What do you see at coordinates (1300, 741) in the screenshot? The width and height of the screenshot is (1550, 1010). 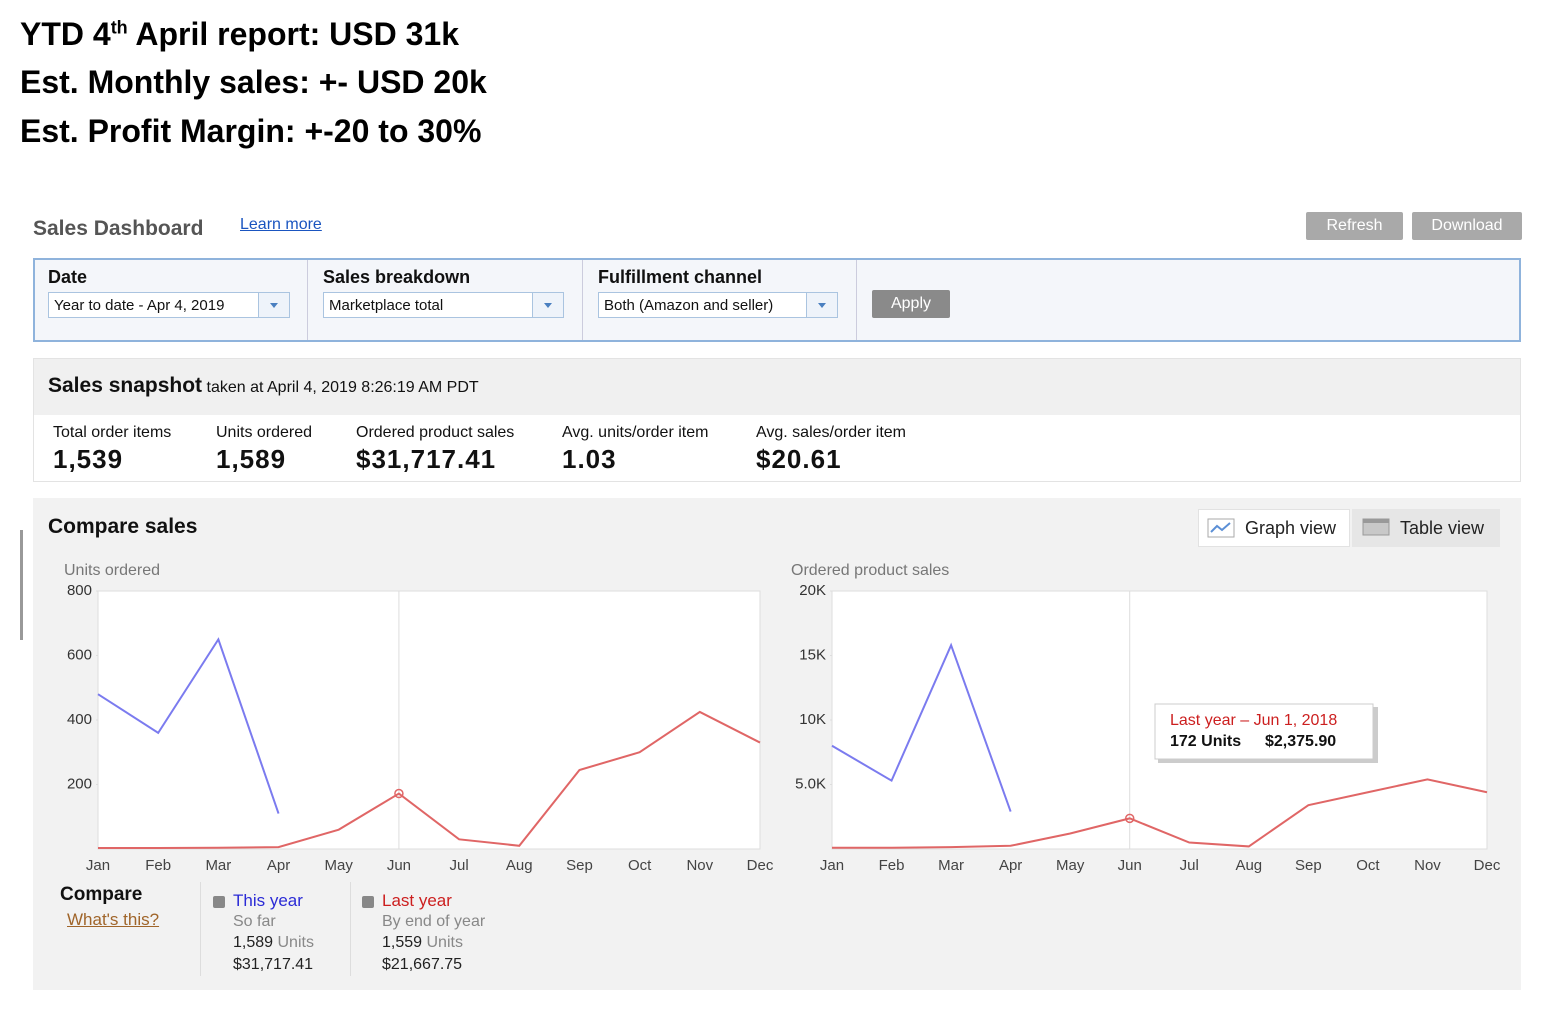 I see `tooltip-sales: $2,375.90` at bounding box center [1300, 741].